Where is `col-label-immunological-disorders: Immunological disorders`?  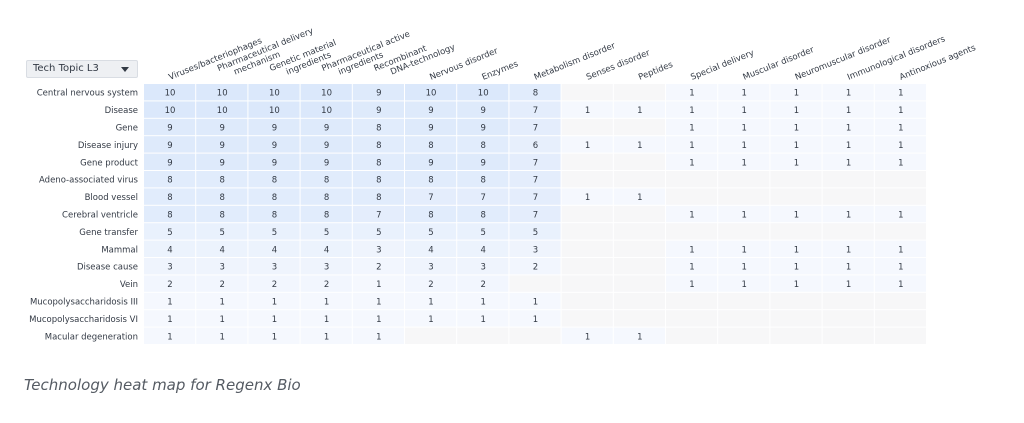 col-label-immunological-disorders: Immunological disorders is located at coordinates (896, 58).